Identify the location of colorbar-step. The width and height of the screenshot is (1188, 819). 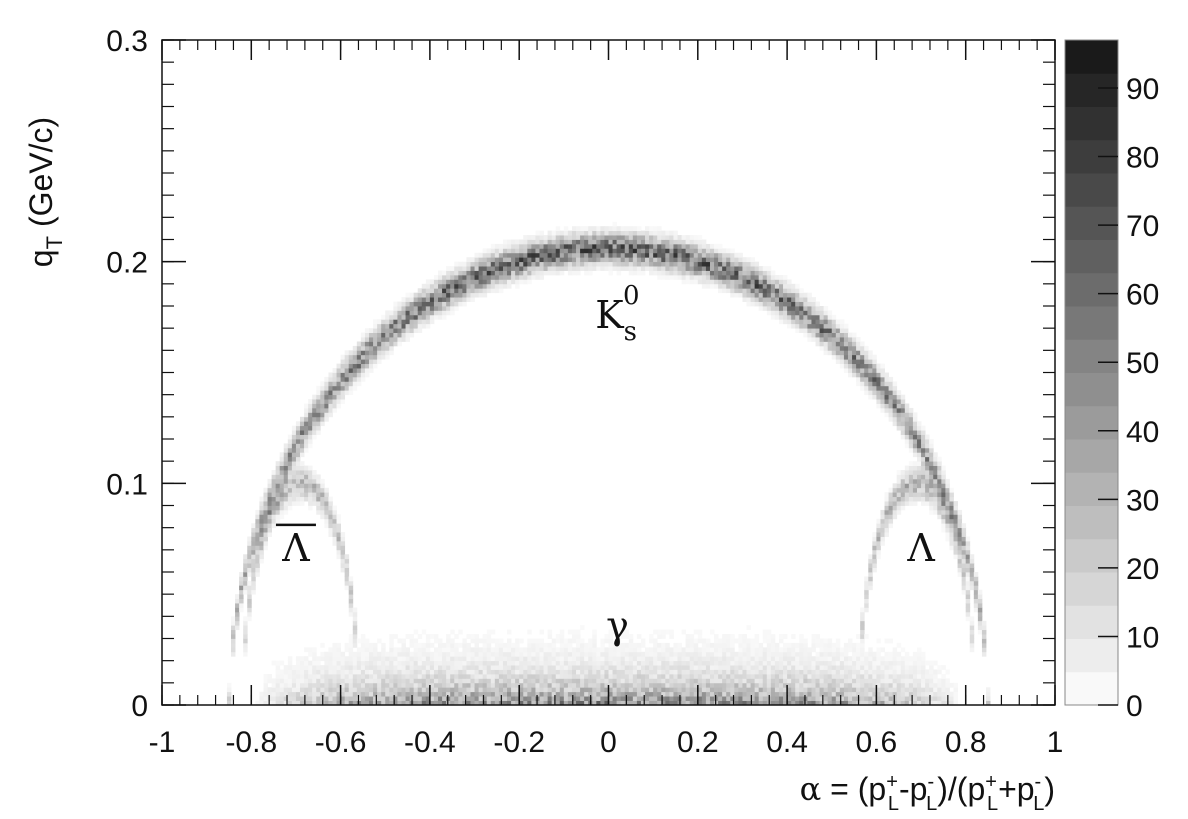
(1091, 655).